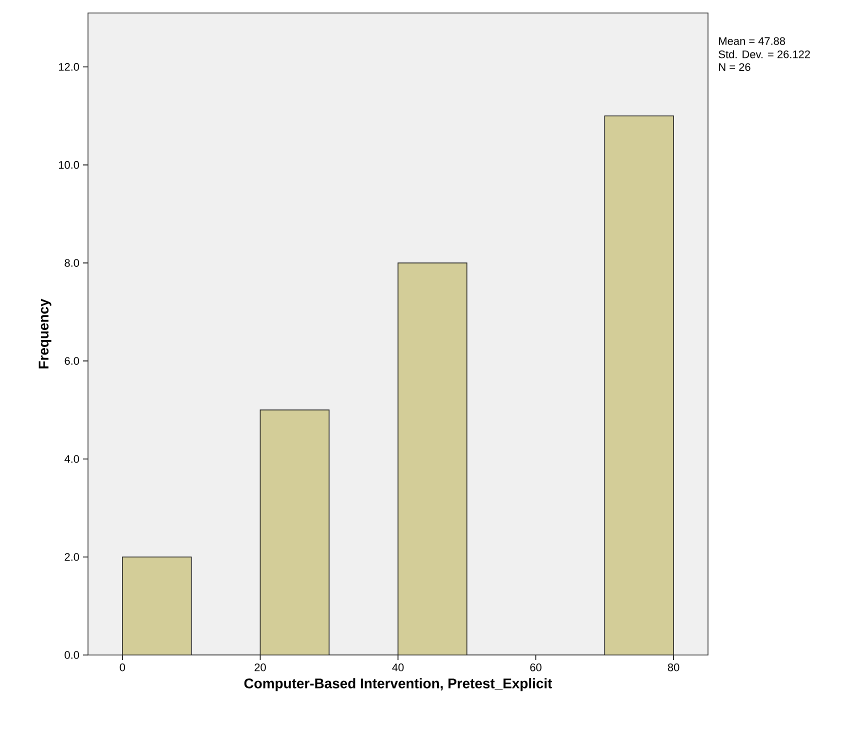  What do you see at coordinates (536, 668) in the screenshot?
I see `x-tick-label: 60` at bounding box center [536, 668].